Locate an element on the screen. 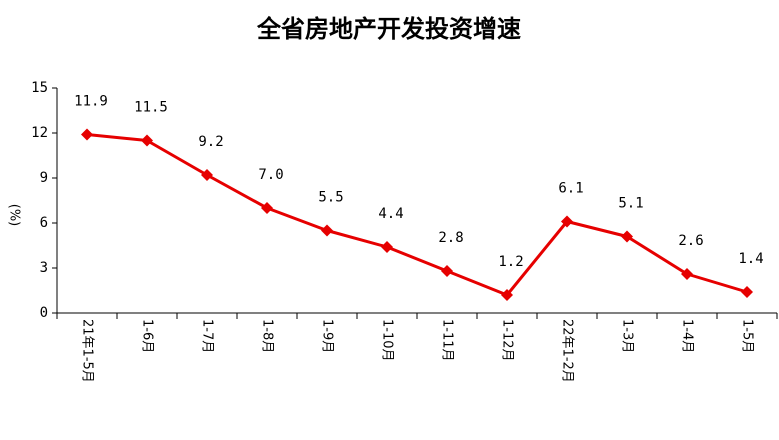 Image resolution: width=779 pixels, height=440 pixels. x-tick-label: 1-9月 is located at coordinates (327, 336).